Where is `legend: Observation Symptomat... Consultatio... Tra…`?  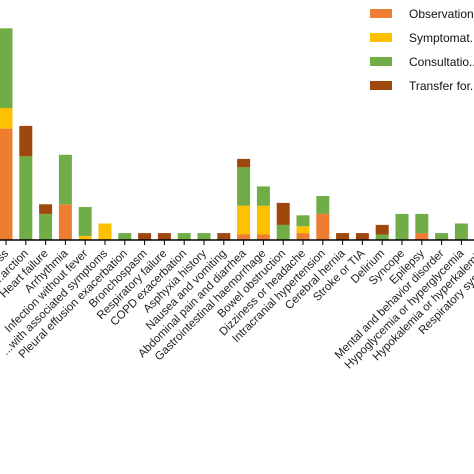 legend: Observation Symptomat... Consultatio... Tra… is located at coordinates (422, 50).